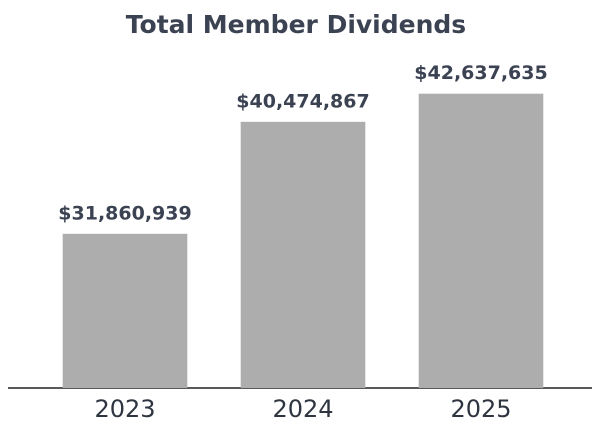  What do you see at coordinates (124, 213) in the screenshot?
I see `value-label: $31,860,939` at bounding box center [124, 213].